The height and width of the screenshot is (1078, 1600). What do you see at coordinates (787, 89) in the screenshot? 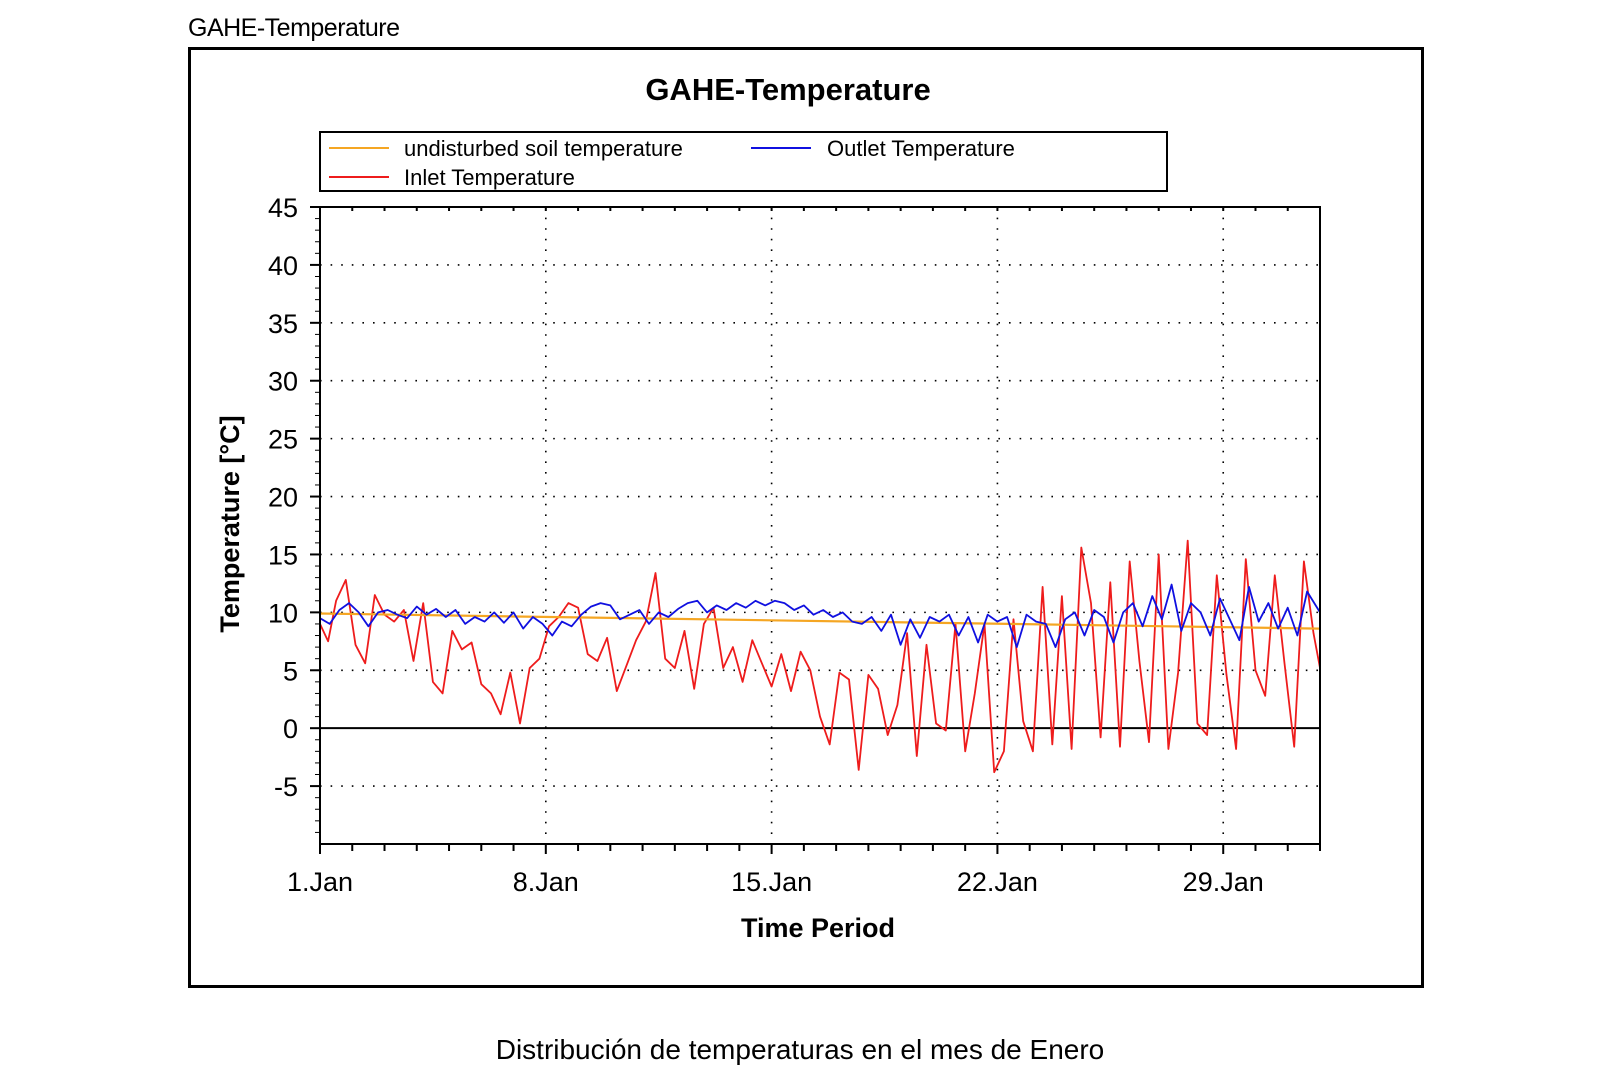
I see `chart-title: GAHE-Temperature` at bounding box center [787, 89].